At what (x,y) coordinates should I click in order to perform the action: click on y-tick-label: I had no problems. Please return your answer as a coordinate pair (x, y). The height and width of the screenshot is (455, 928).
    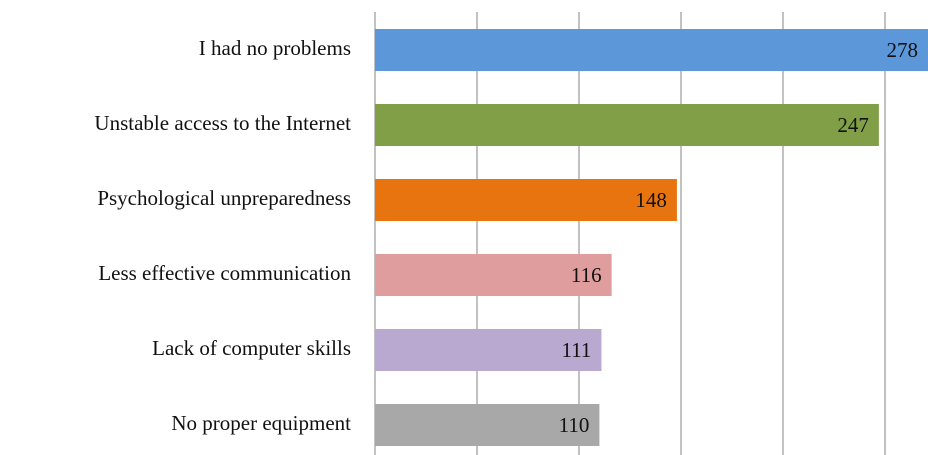
    Looking at the image, I should click on (275, 48).